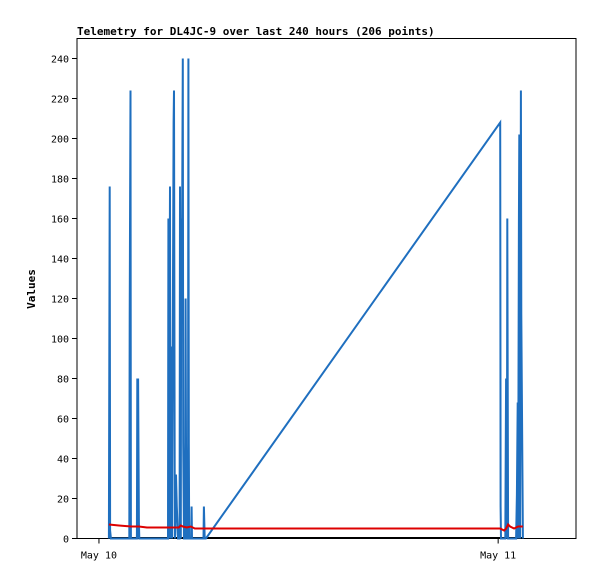 This screenshot has width=597, height=579. What do you see at coordinates (498, 556) in the screenshot?
I see `x-tick-label: May 11` at bounding box center [498, 556].